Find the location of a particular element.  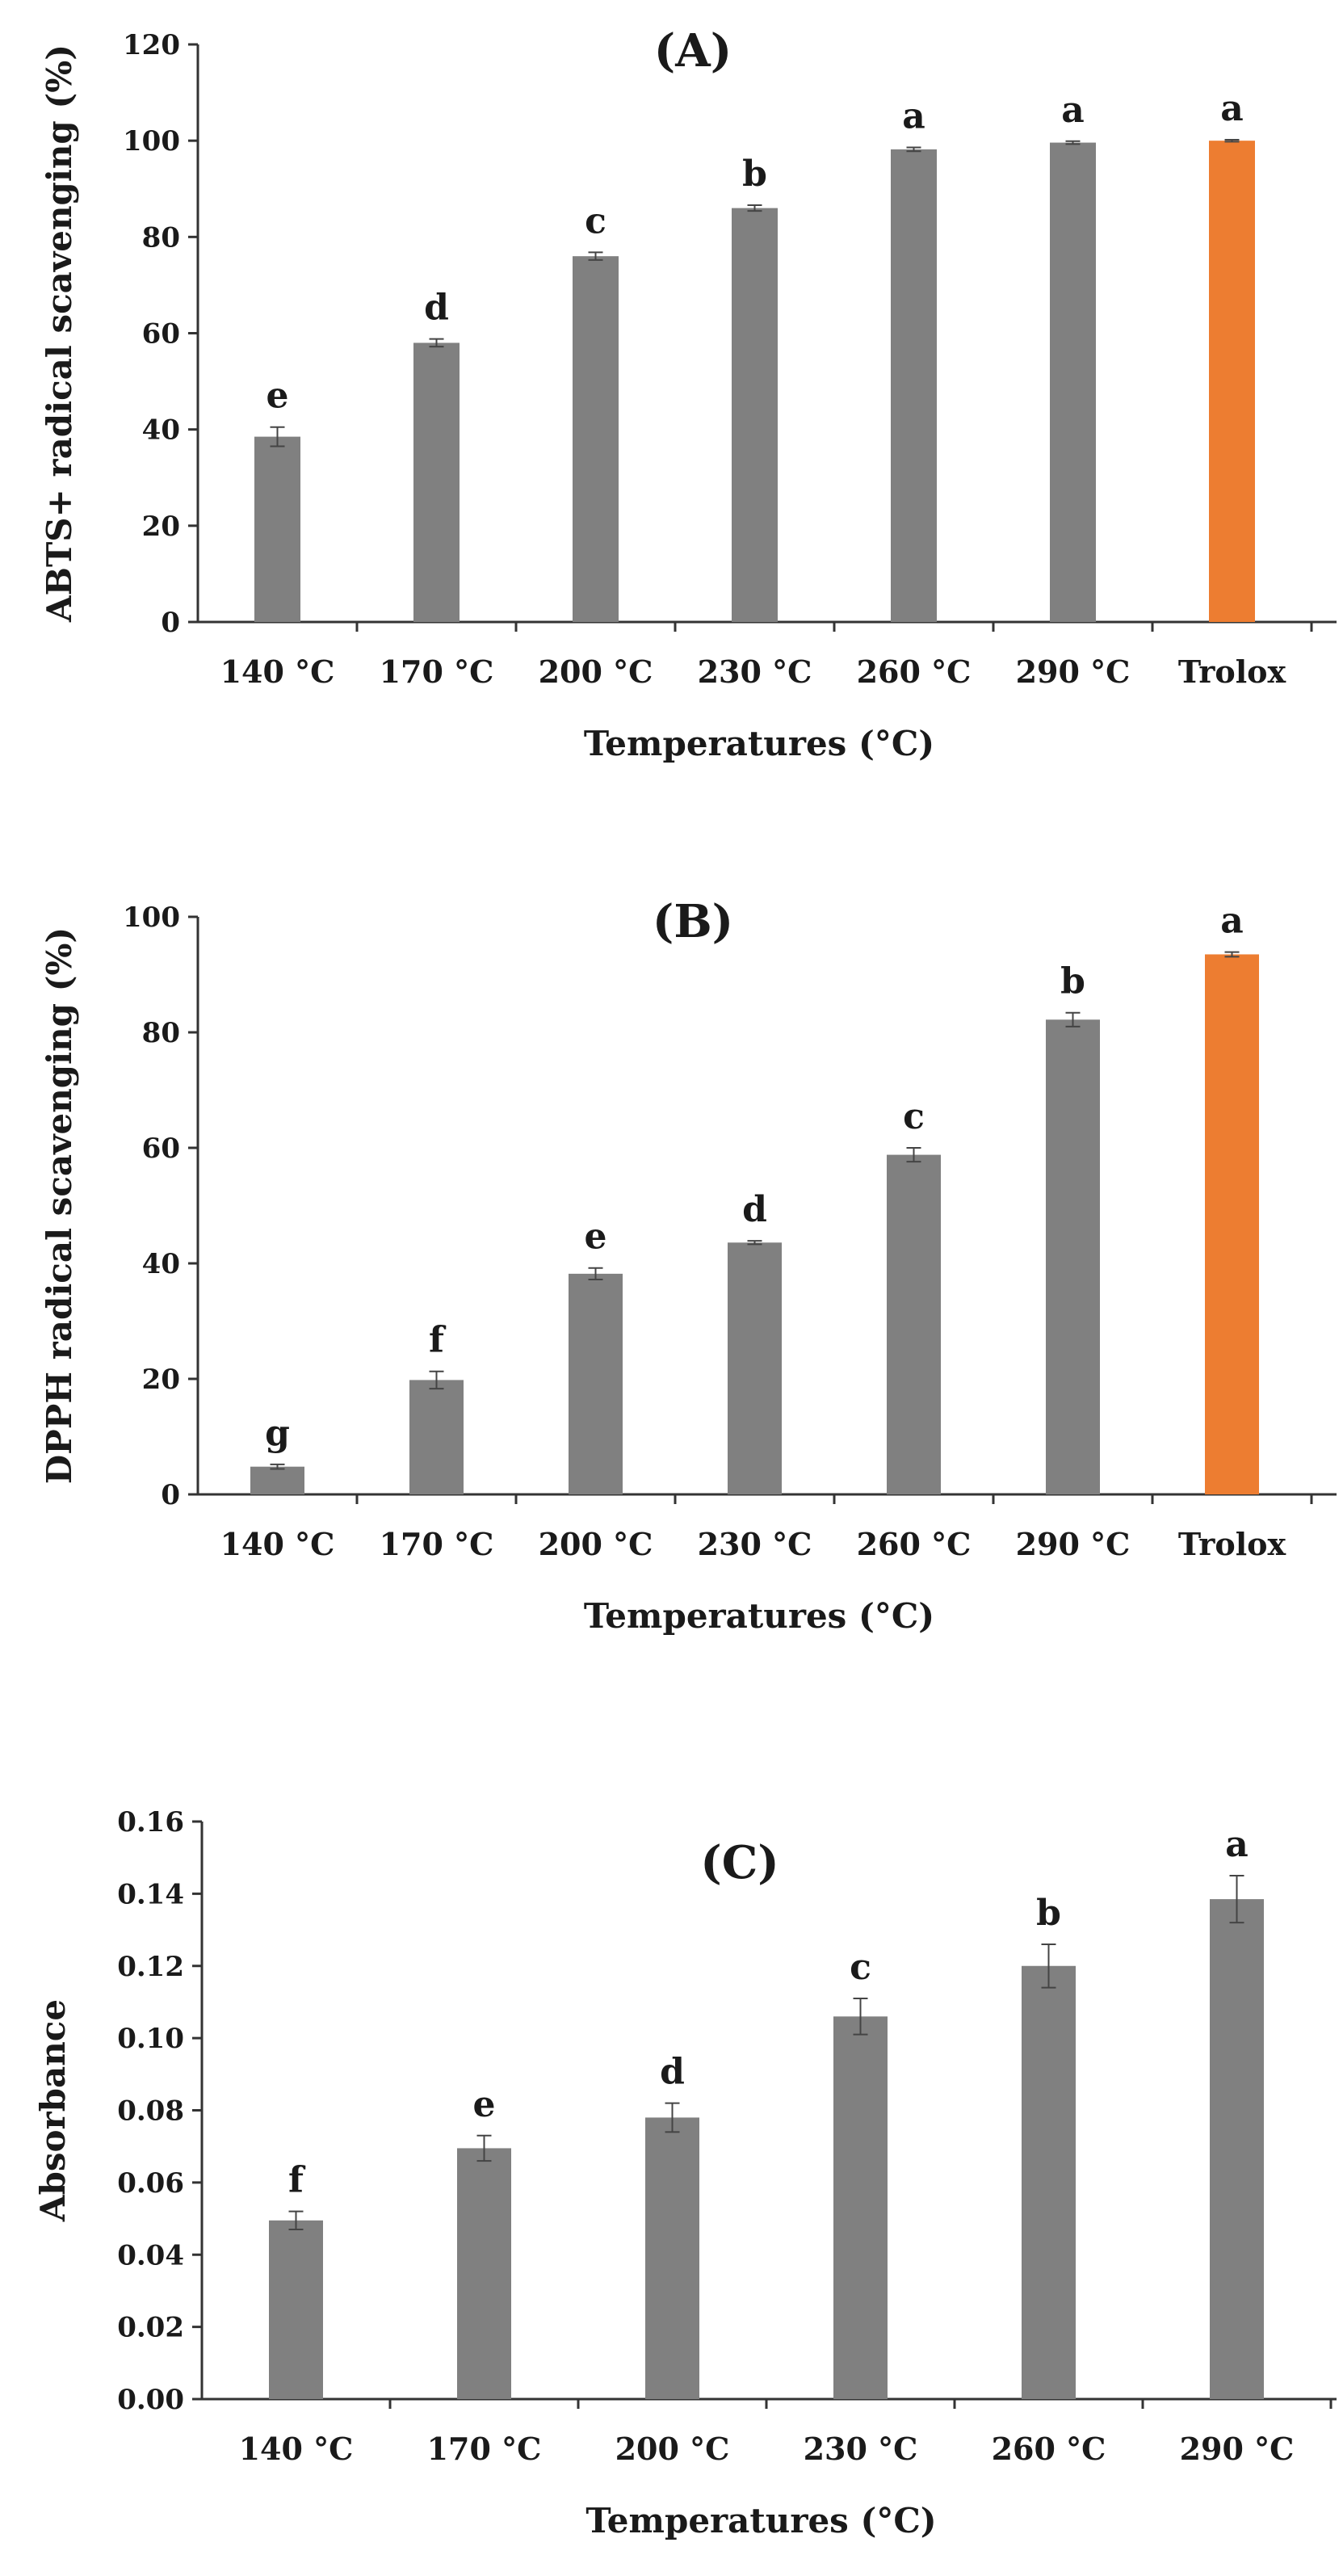

chart-title: (C) is located at coordinates (739, 1862).